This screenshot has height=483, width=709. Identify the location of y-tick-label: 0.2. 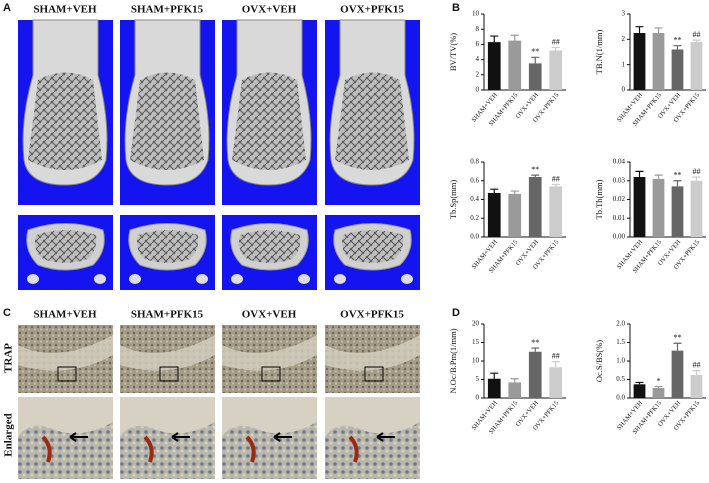
(474, 218).